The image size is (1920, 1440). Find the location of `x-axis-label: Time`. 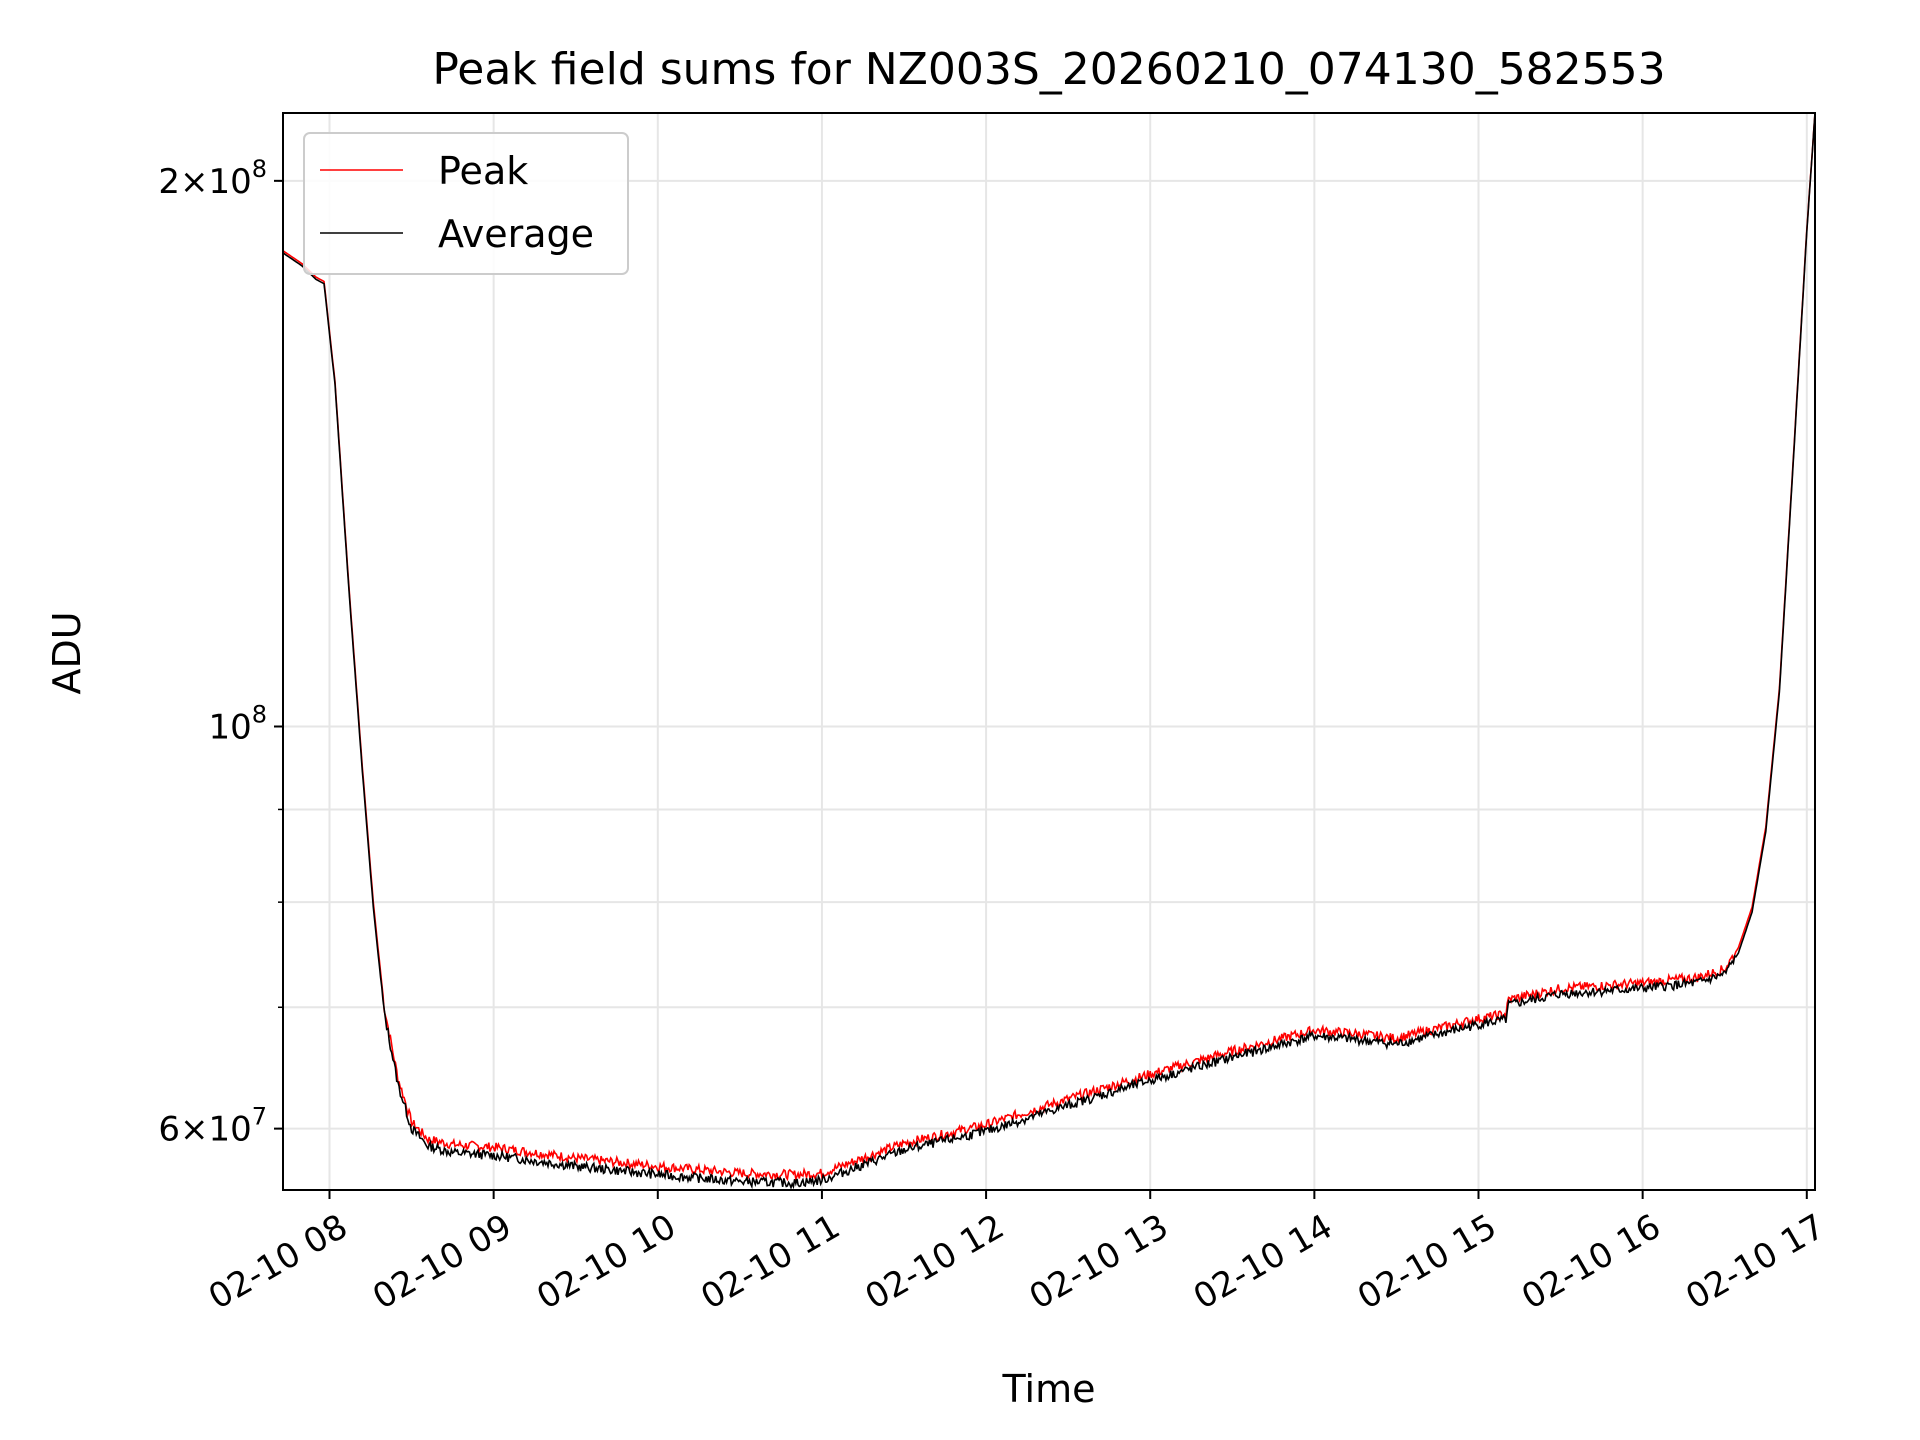

x-axis-label: Time is located at coordinates (1049, 1389).